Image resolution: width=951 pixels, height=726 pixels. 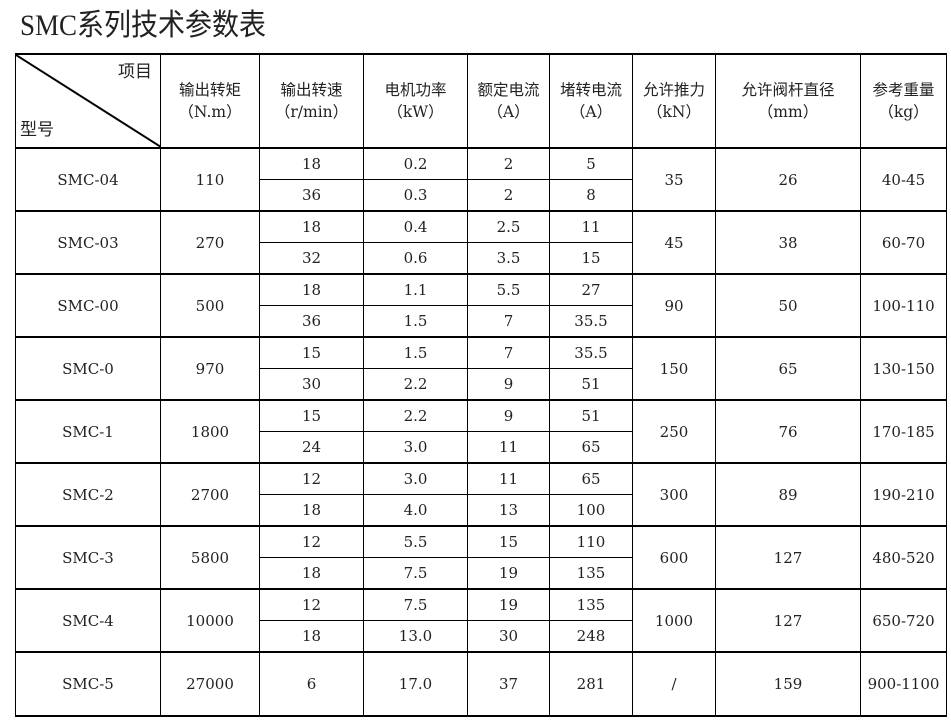 What do you see at coordinates (415, 226) in the screenshot?
I see `power-cell: 0.4` at bounding box center [415, 226].